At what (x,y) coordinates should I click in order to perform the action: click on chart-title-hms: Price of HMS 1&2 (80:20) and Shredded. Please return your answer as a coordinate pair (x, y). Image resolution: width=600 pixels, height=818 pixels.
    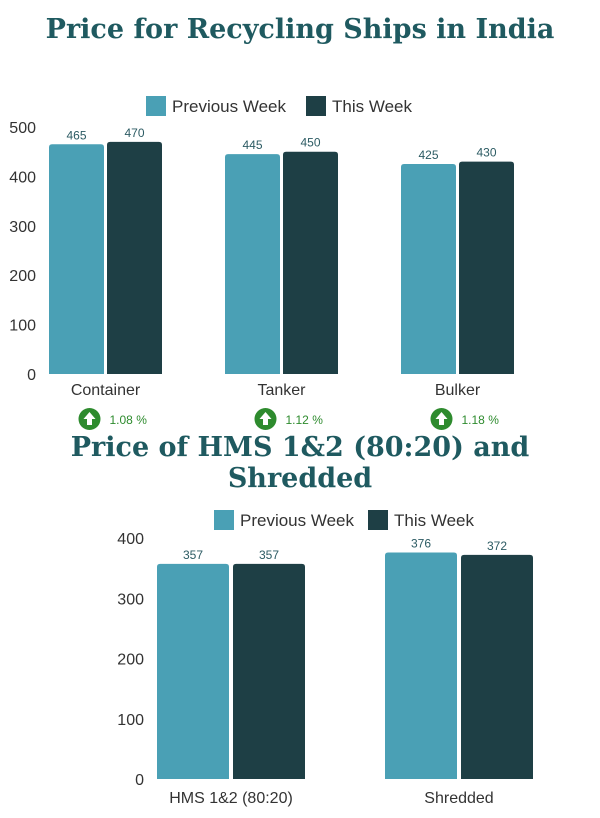
    Looking at the image, I should click on (300, 463).